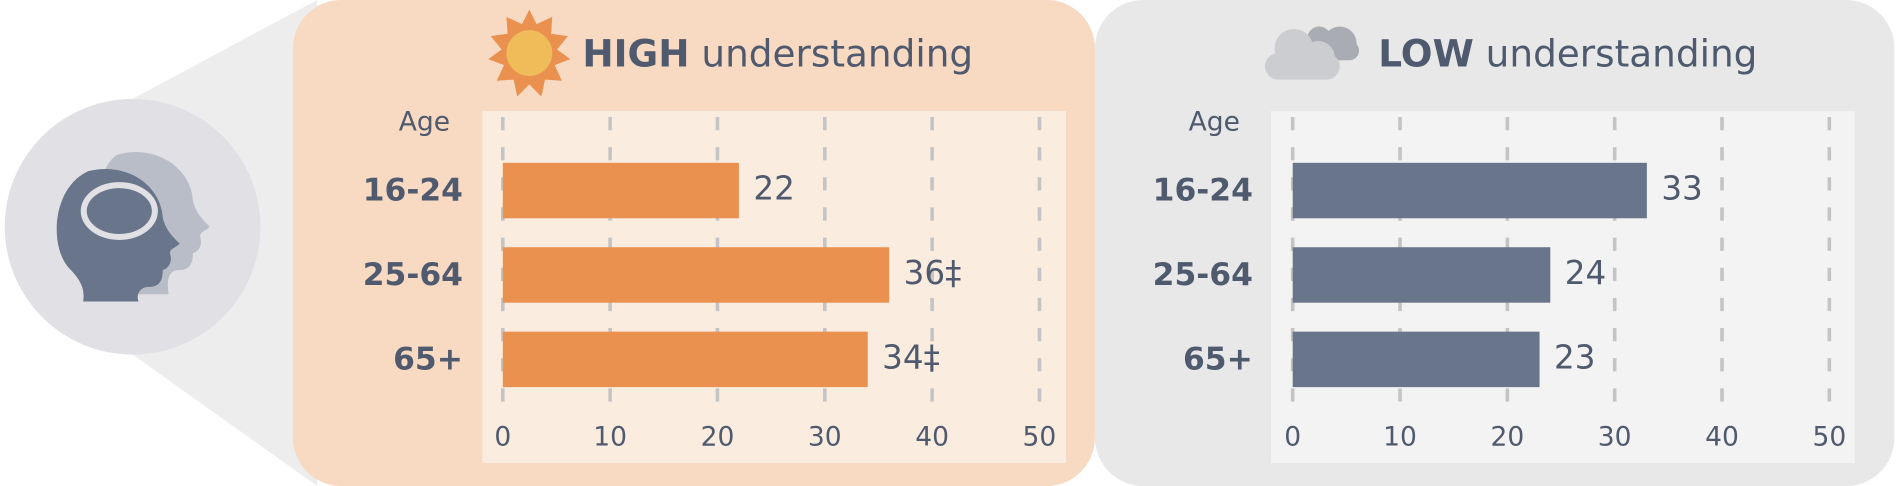 This screenshot has width=1898, height=486. What do you see at coordinates (635, 53) in the screenshot?
I see `title-bold: HIGH` at bounding box center [635, 53].